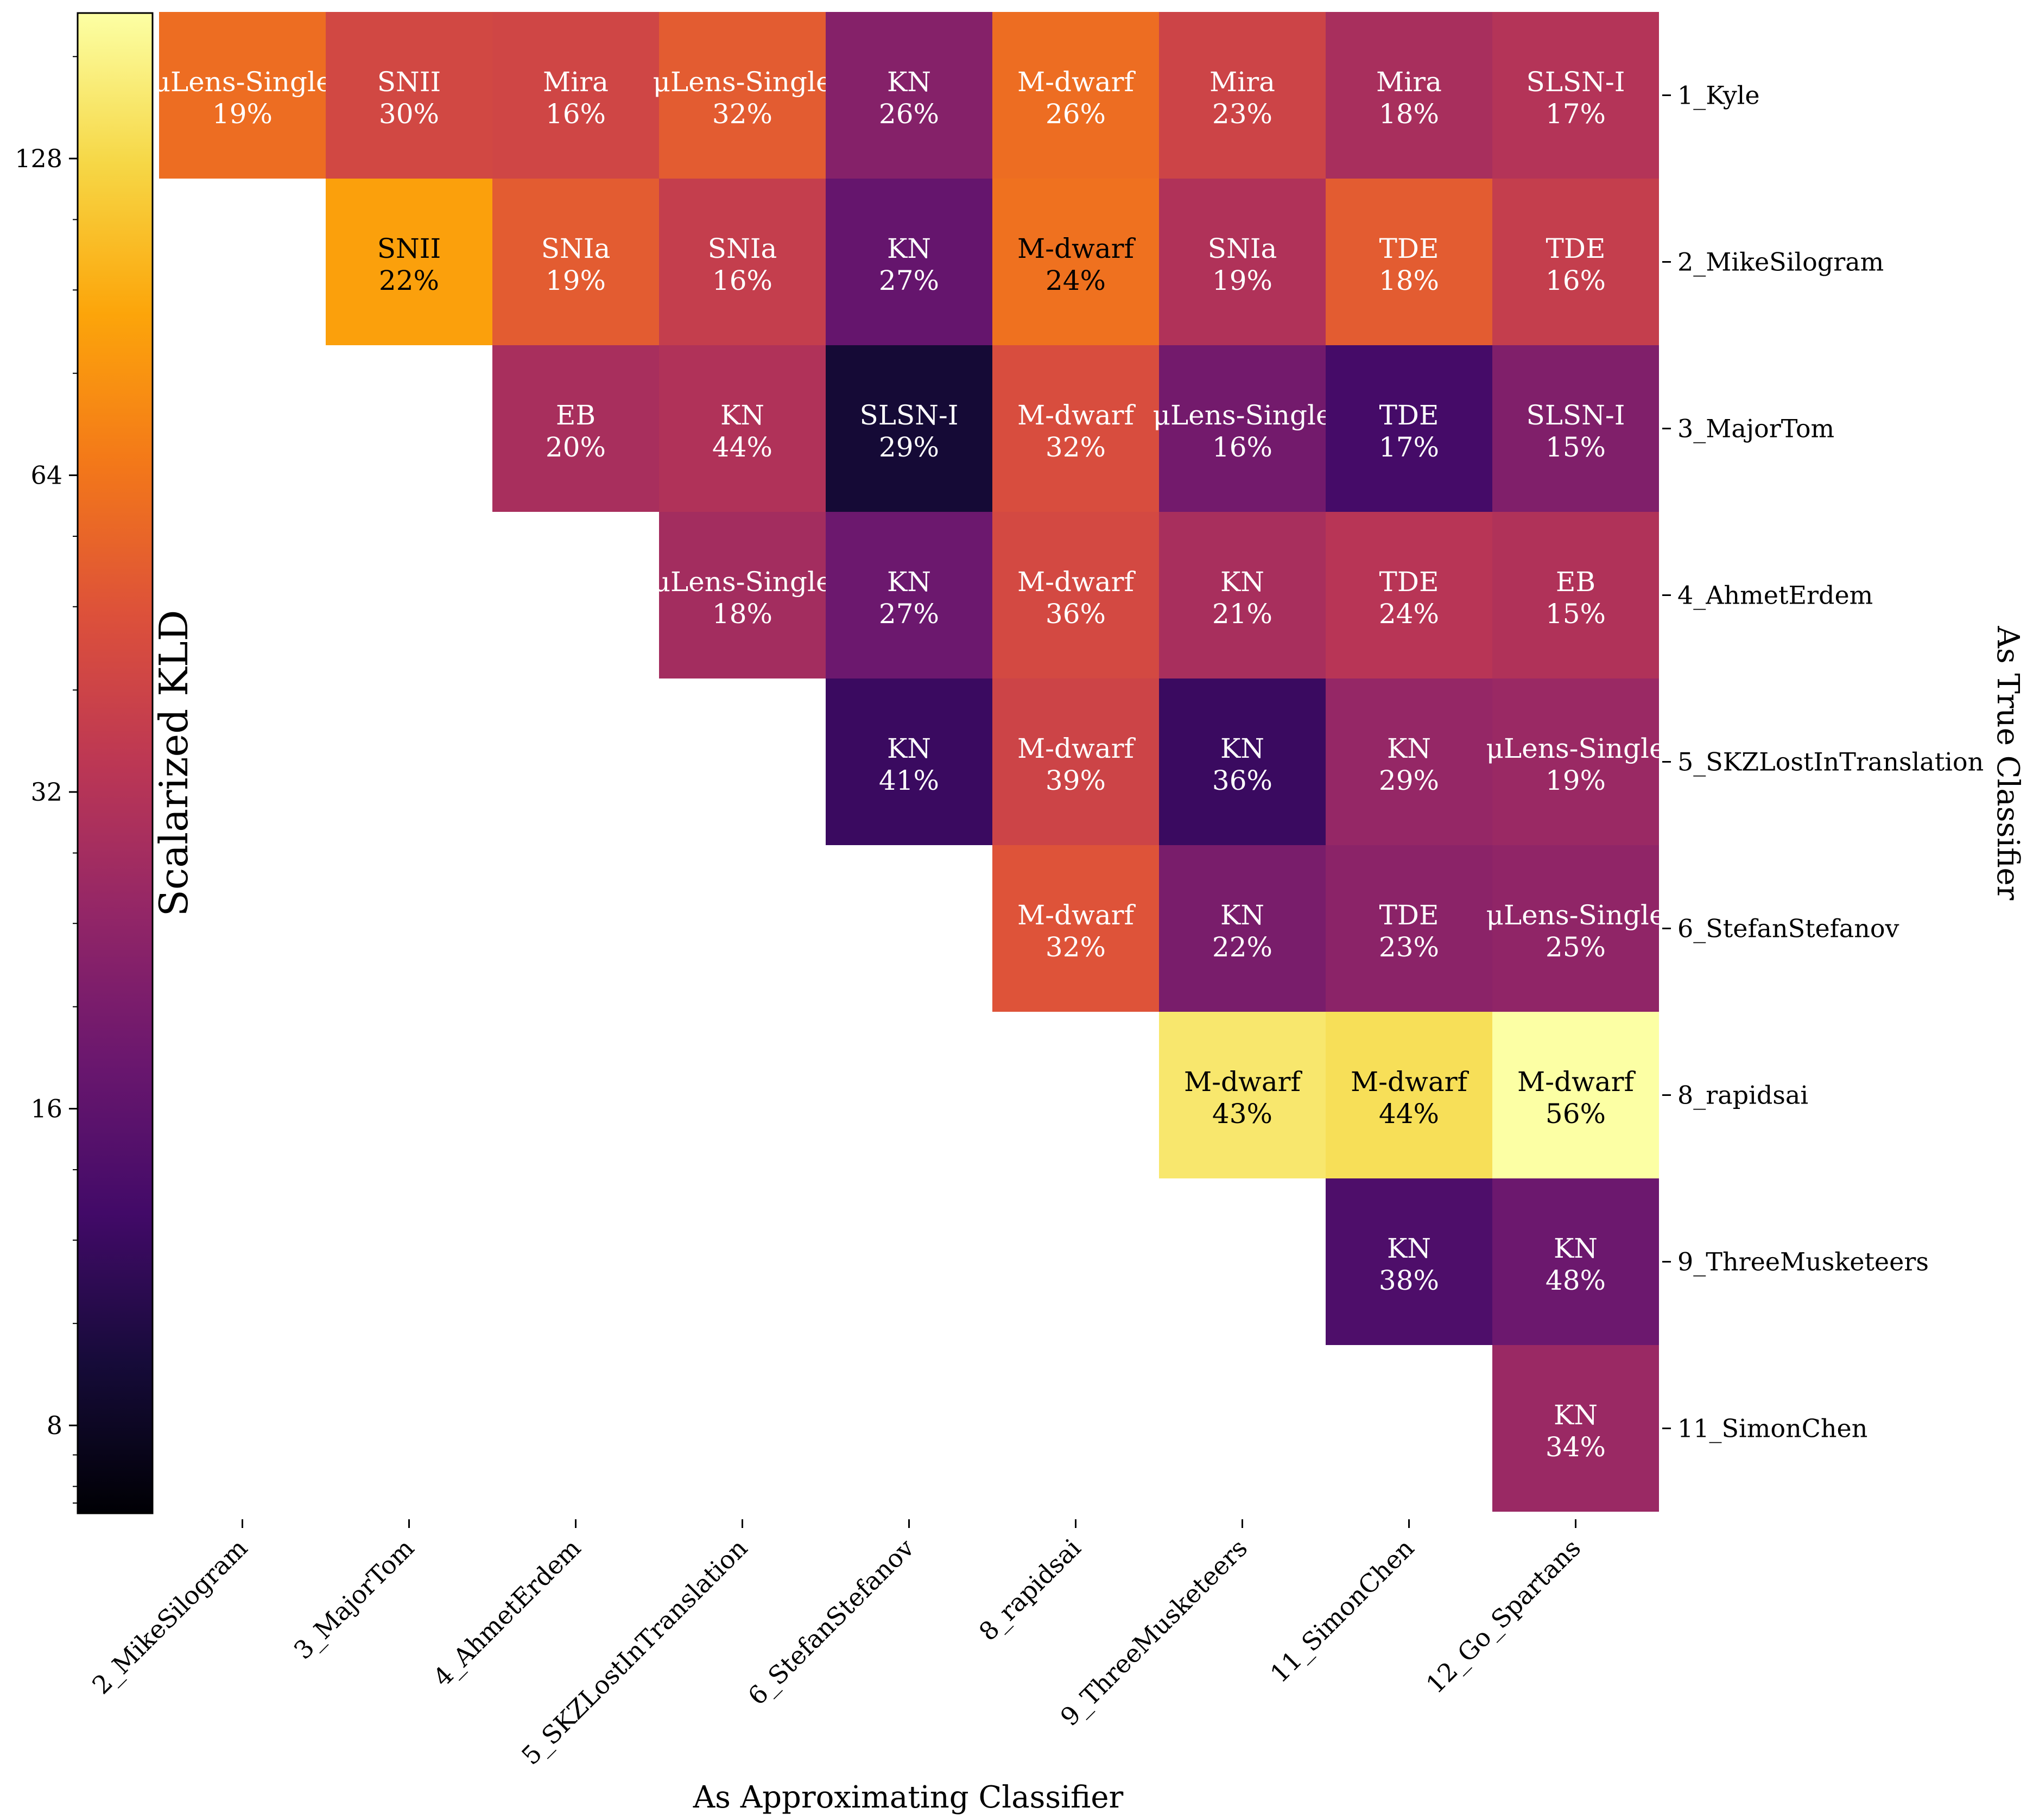  I want to click on cell-percent-label: 36%, so click(1242, 780).